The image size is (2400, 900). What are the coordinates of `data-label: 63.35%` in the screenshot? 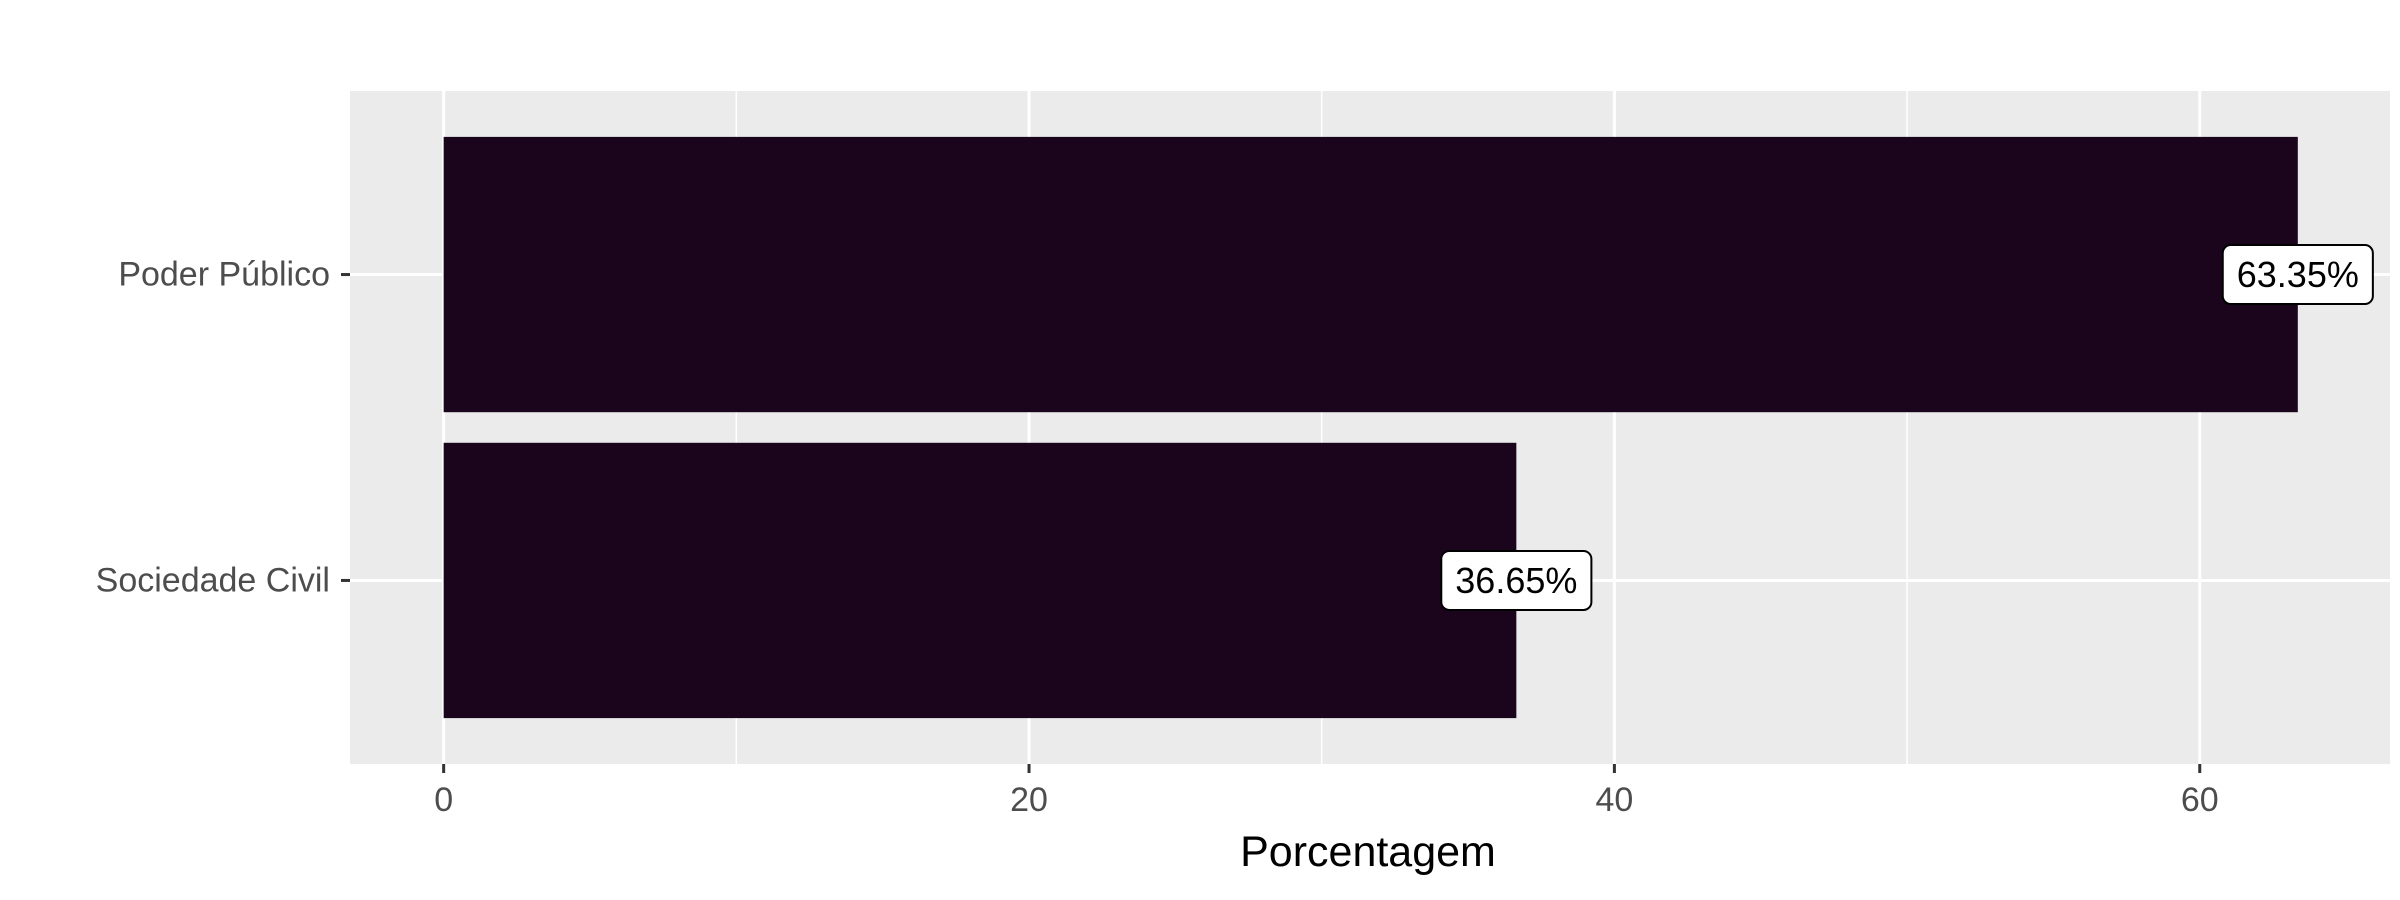 It's located at (2298, 274).